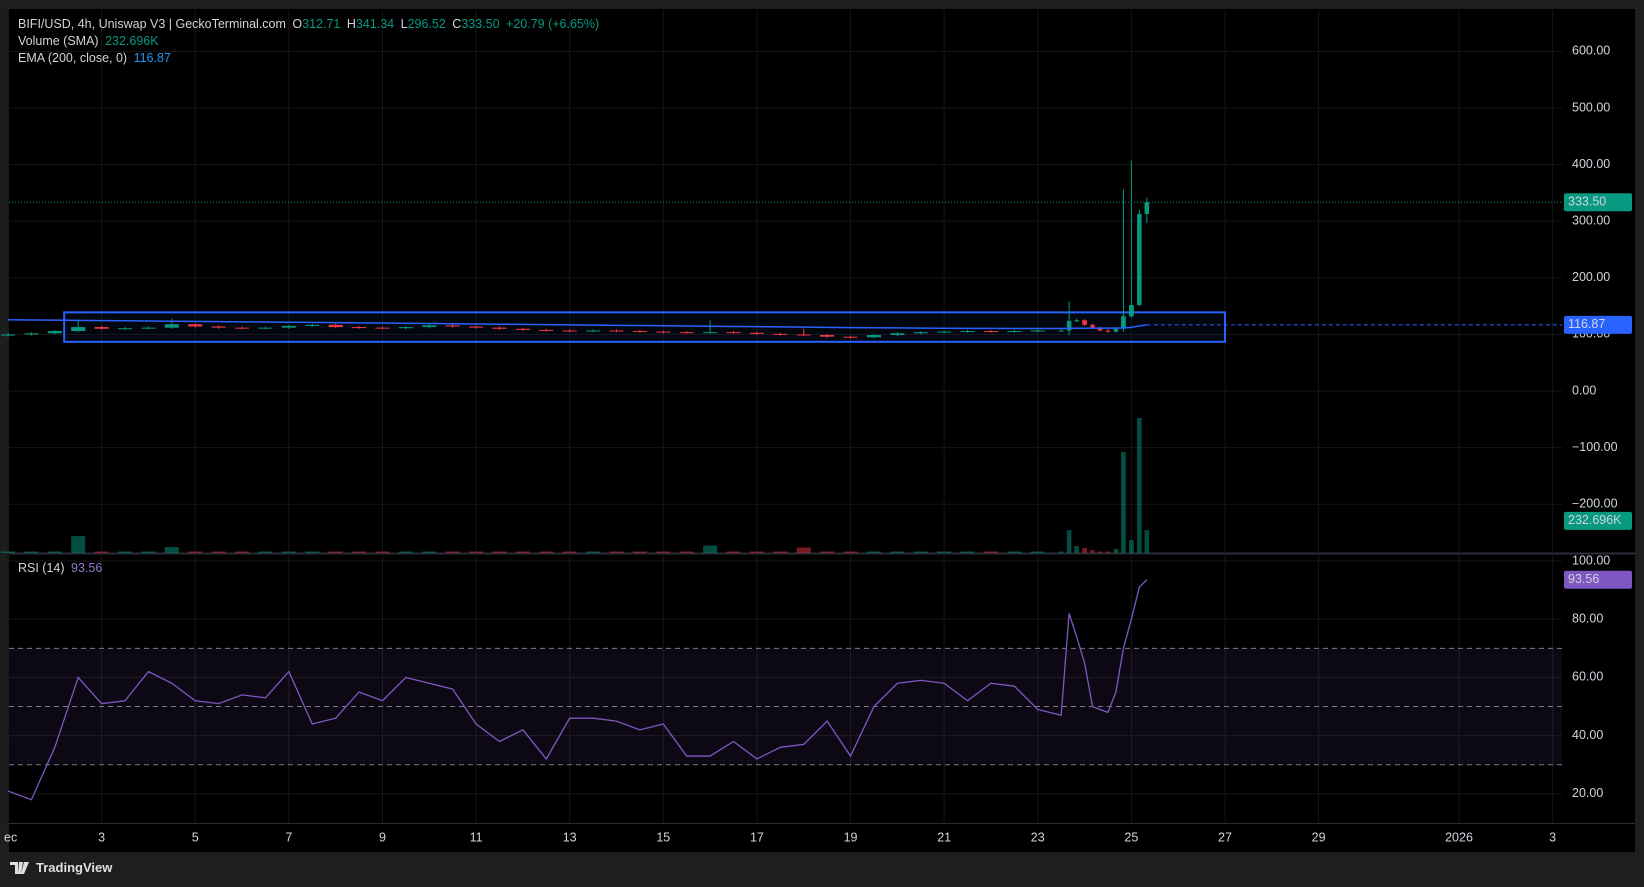  I want to click on y-tick-label: 60.00, so click(1587, 677).